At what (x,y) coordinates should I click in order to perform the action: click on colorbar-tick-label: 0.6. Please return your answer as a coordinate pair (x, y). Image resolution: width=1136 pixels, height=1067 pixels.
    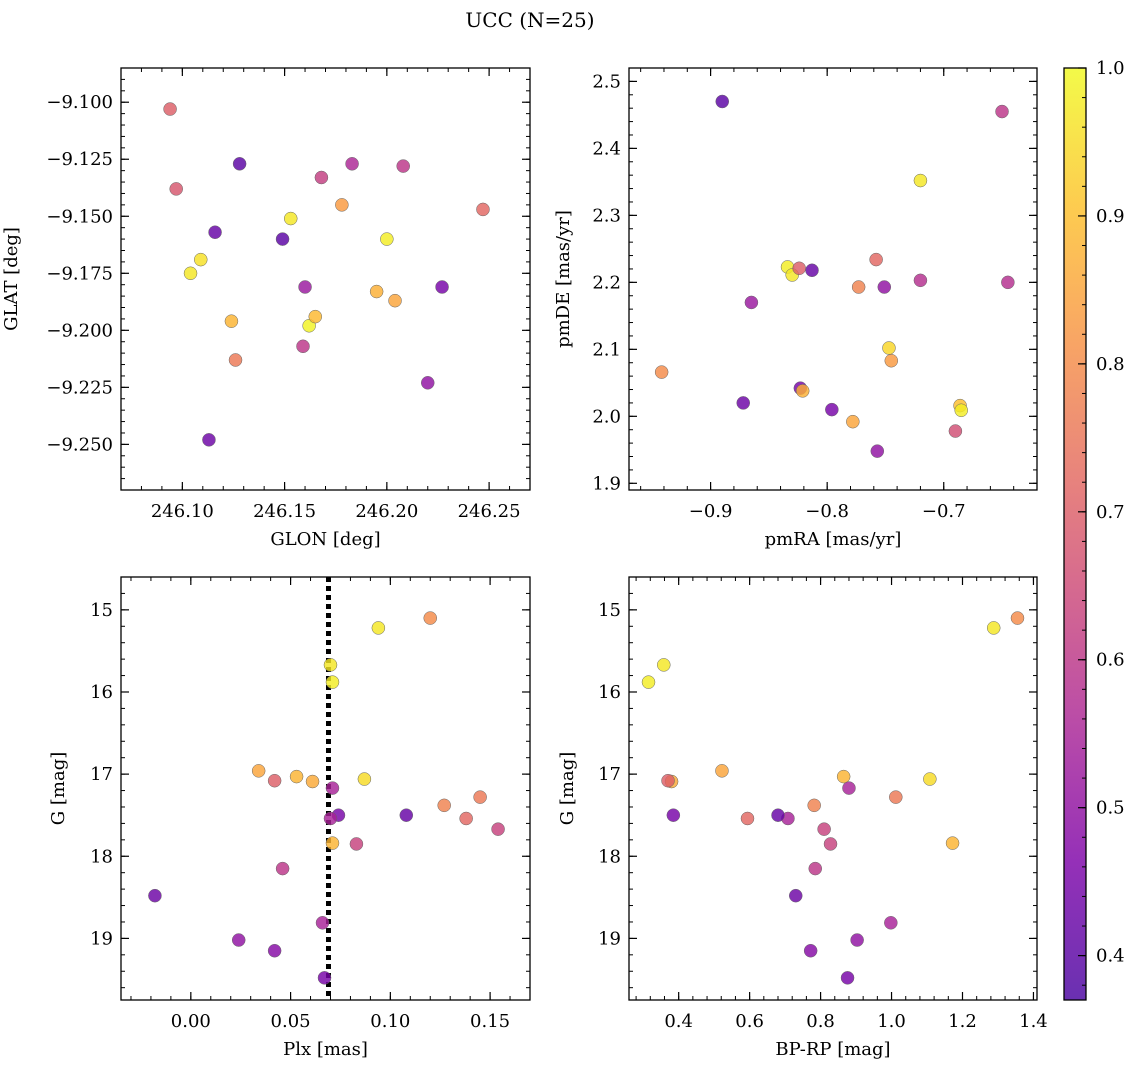
    Looking at the image, I should click on (1110, 660).